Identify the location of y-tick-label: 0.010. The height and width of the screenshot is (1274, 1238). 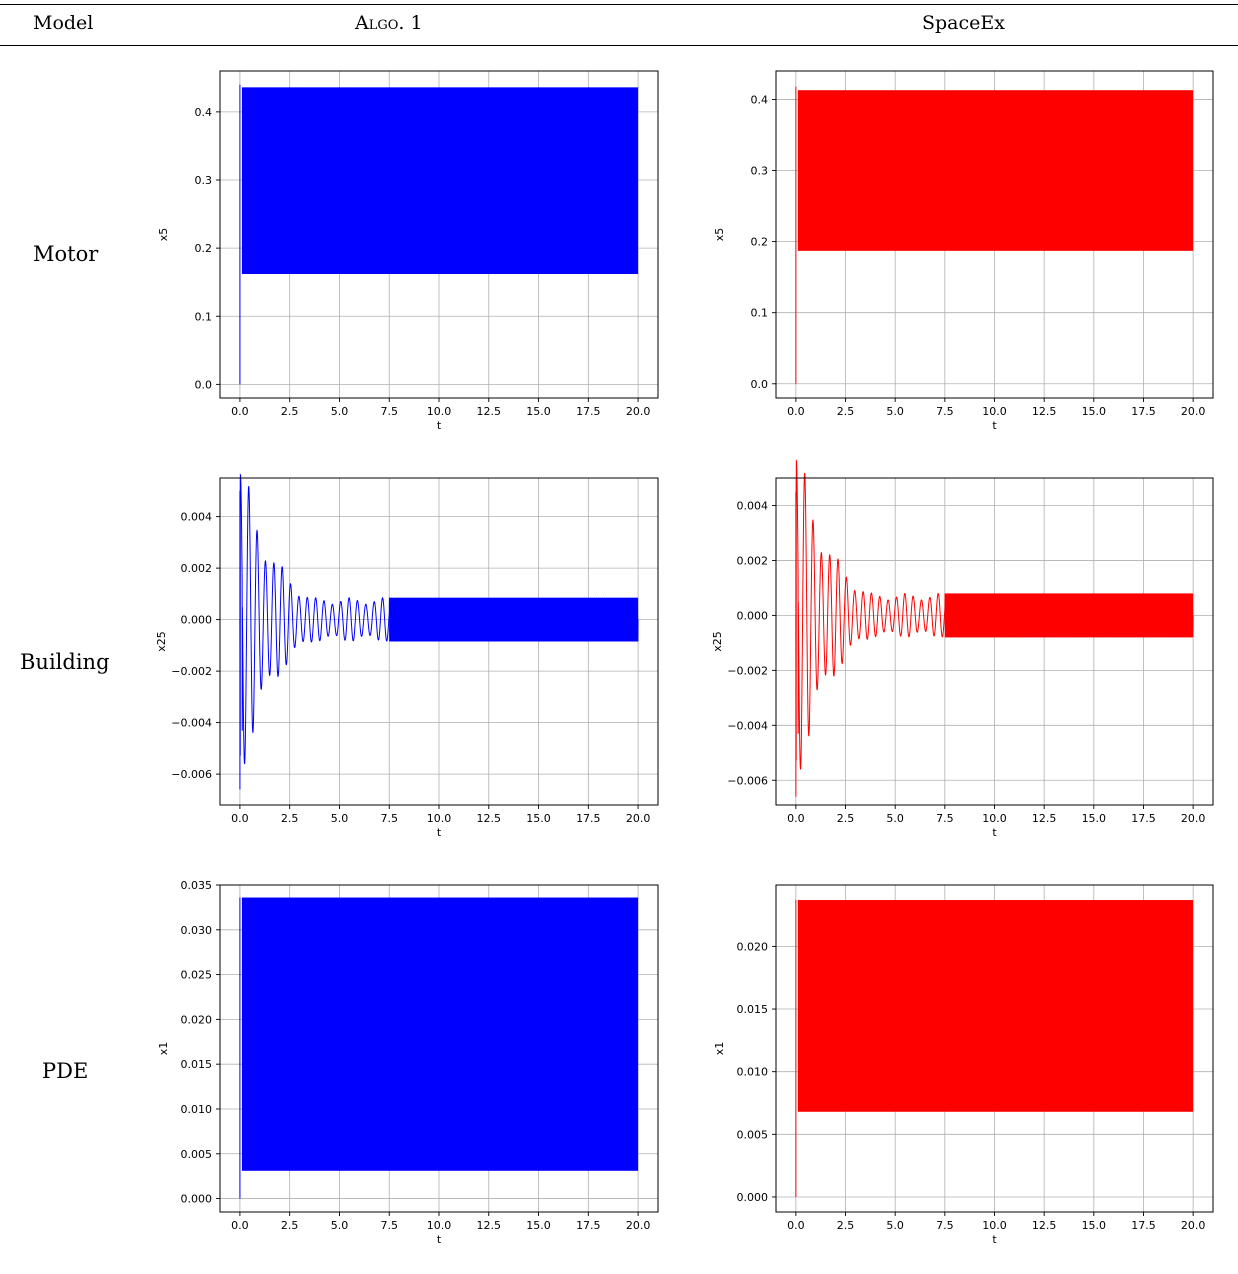
(197, 1109).